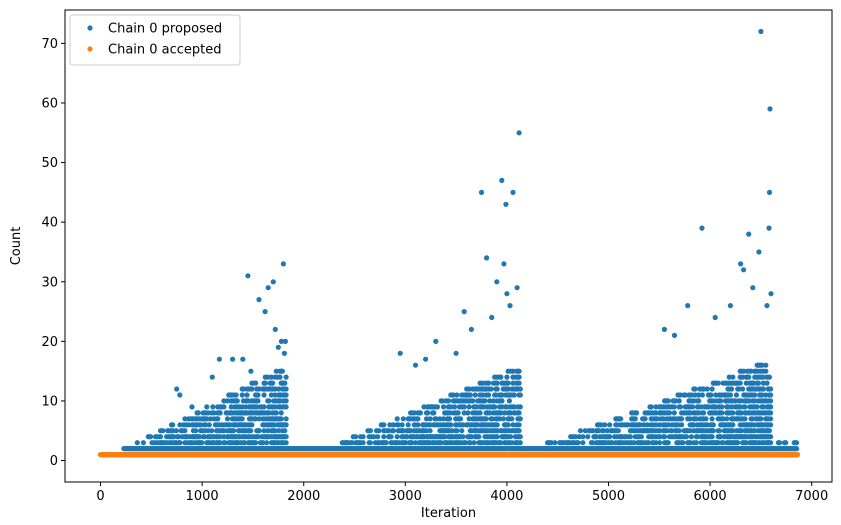 The height and width of the screenshot is (525, 841). Describe the element at coordinates (405, 496) in the screenshot. I see `x-tick-label: 3000` at that location.